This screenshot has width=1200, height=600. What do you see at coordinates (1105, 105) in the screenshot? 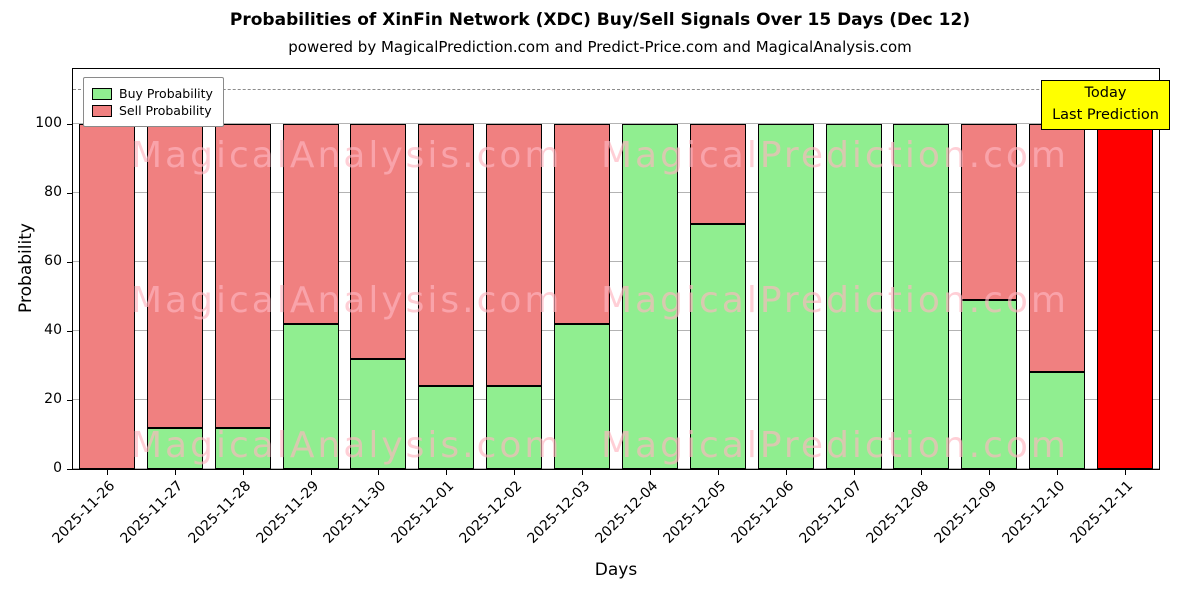
I see `today-annotation: Today Last Prediction` at bounding box center [1105, 105].